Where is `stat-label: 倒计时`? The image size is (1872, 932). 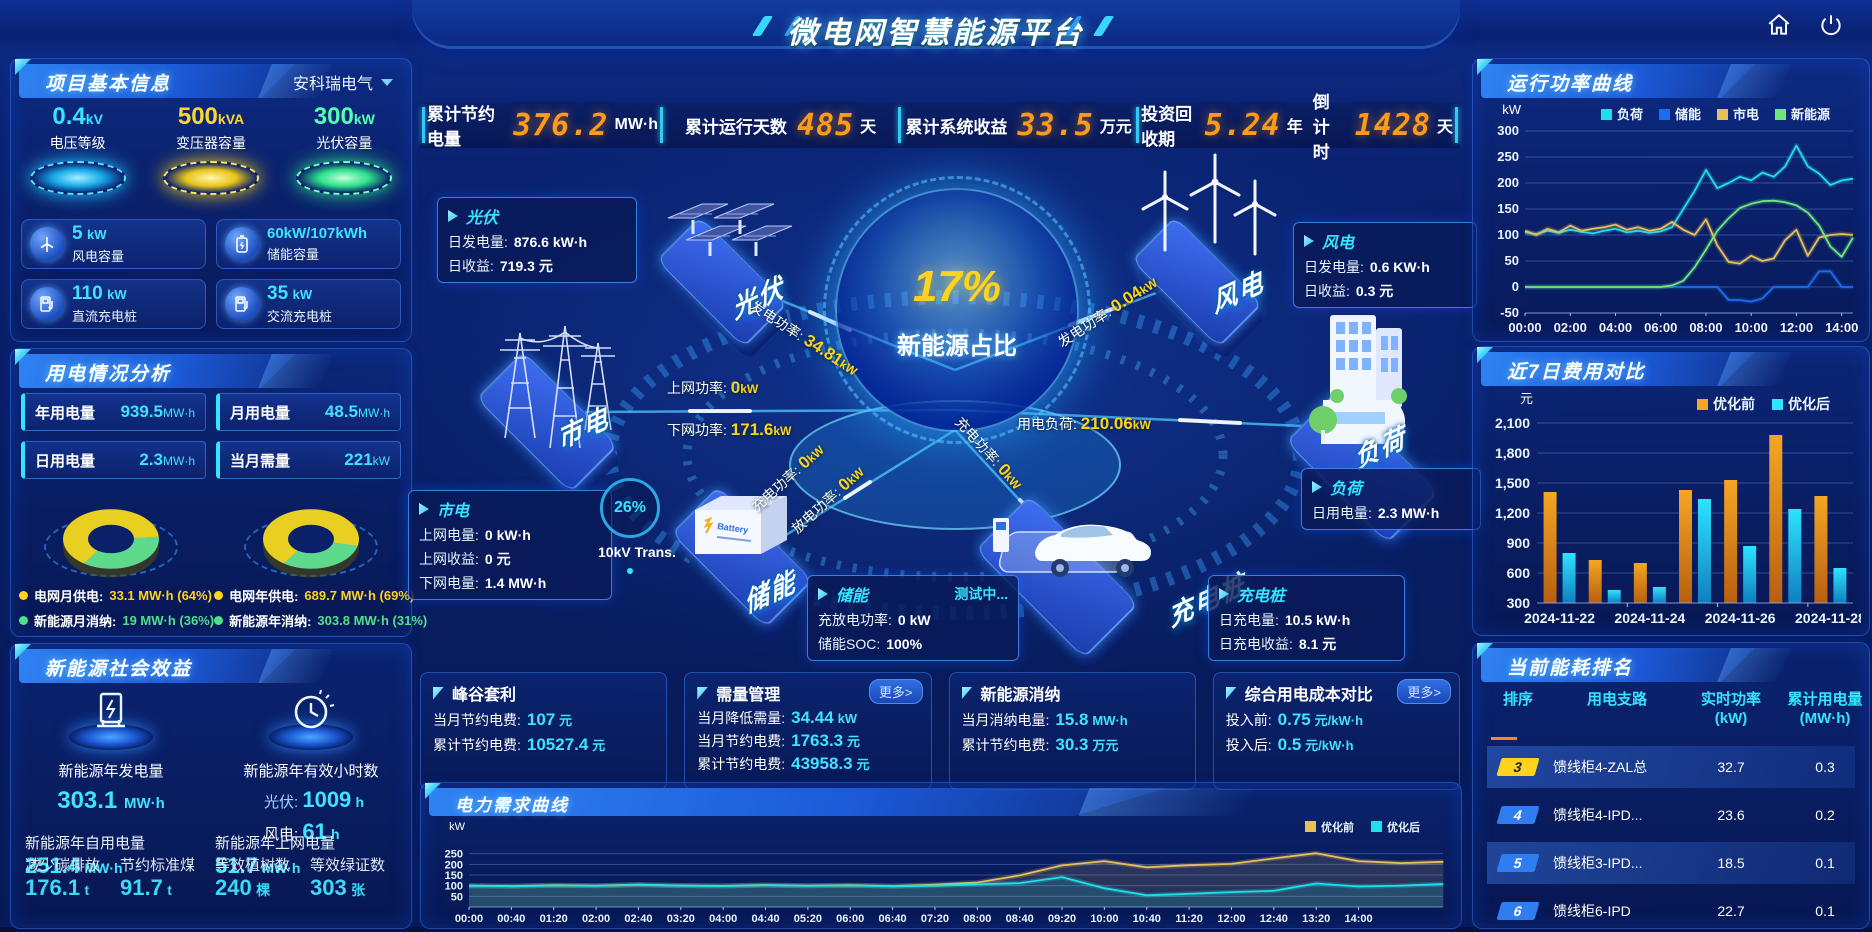
stat-label: 倒计时 is located at coordinates (1321, 127).